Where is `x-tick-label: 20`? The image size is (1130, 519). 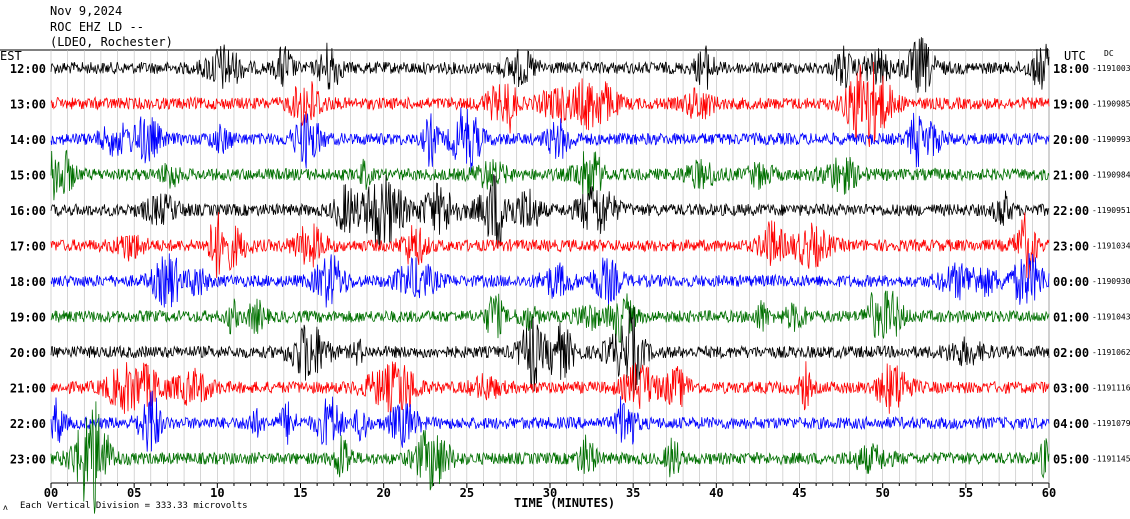 x-tick-label: 20 is located at coordinates (383, 493).